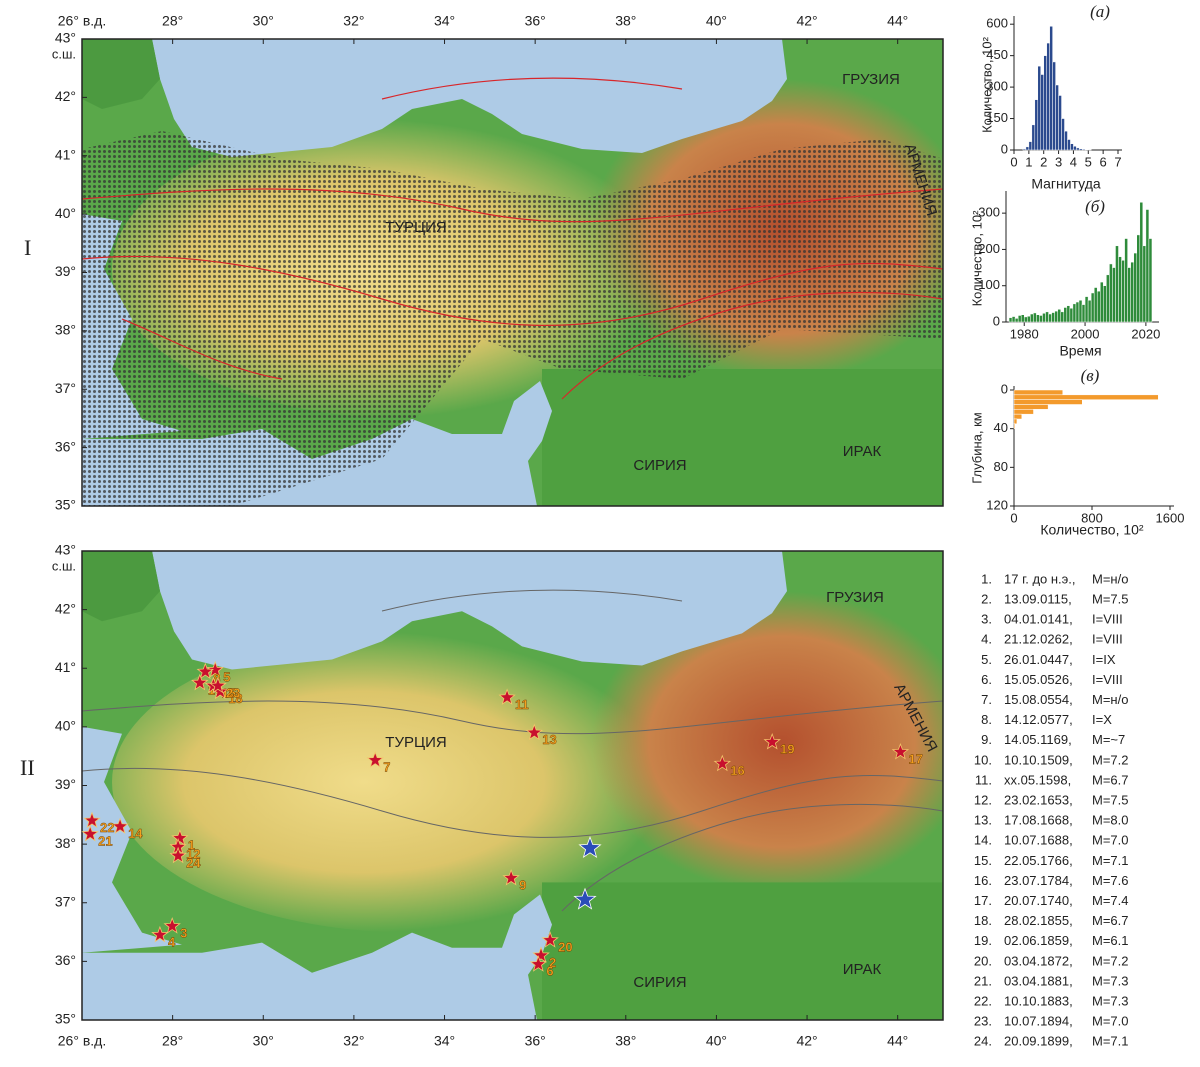 The width and height of the screenshot is (1200, 1067). Describe the element at coordinates (565, 947) in the screenshot. I see `event-number: 20` at that location.